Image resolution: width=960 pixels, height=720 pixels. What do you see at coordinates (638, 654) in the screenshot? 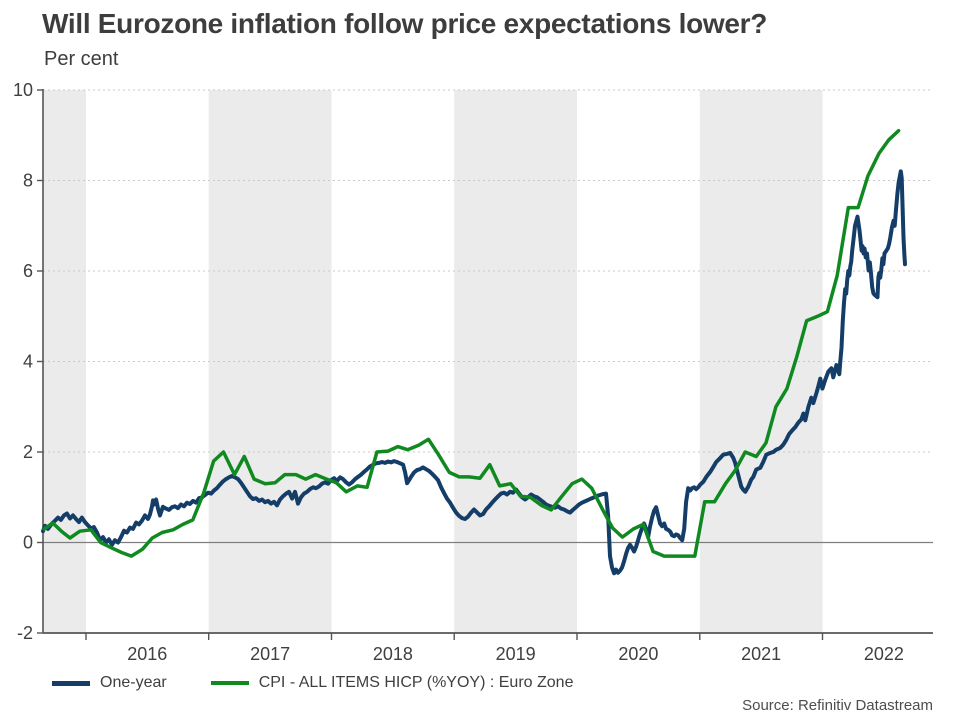
I see `x-tick-label: 2020` at bounding box center [638, 654].